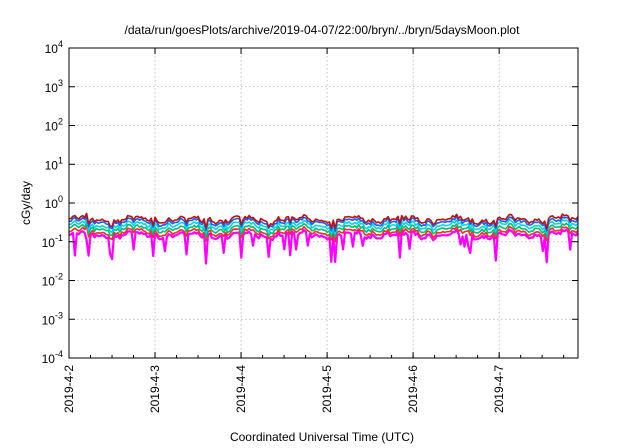  What do you see at coordinates (52, 318) in the screenshot?
I see `y-tick-label: 10⁻³` at bounding box center [52, 318].